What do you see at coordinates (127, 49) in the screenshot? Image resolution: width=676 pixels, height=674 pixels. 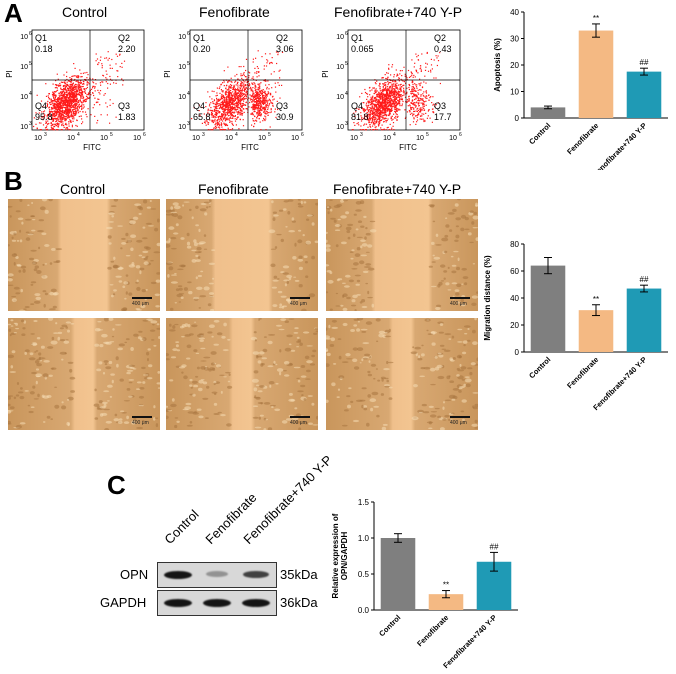 I see `q2-value: 2.20` at bounding box center [127, 49].